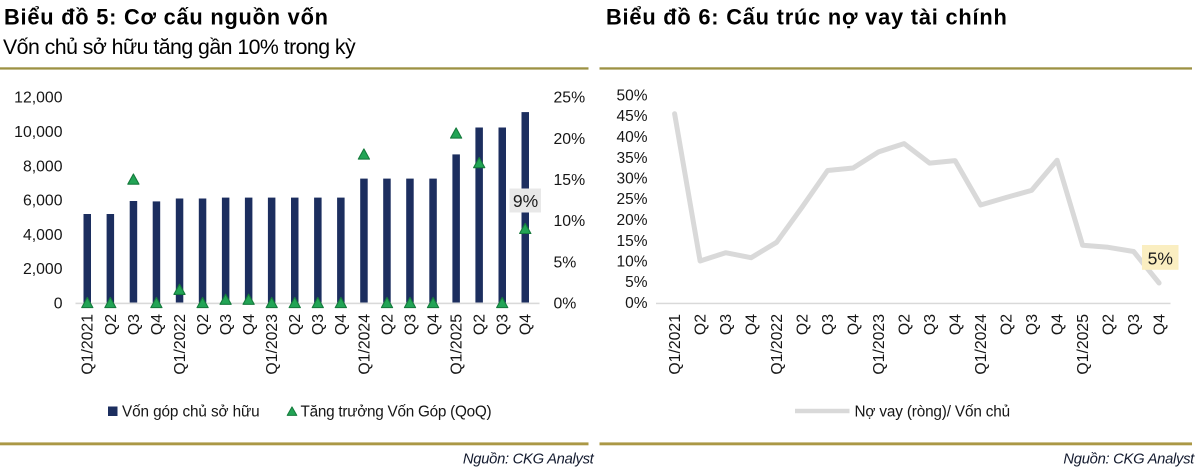 The image size is (1200, 473). What do you see at coordinates (191, 412) in the screenshot?
I see `svg-text: Vốn góp chủ sở hữu` at bounding box center [191, 412].